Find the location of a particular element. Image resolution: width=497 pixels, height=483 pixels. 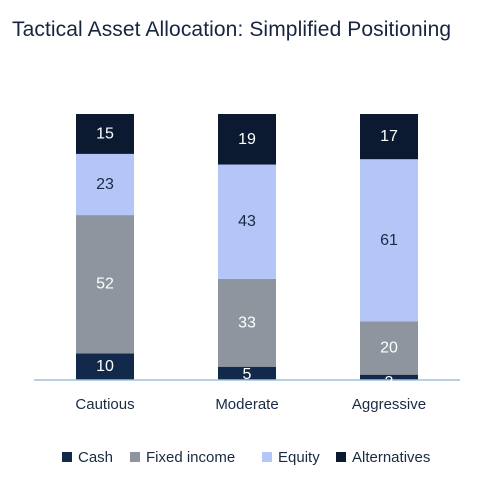

data-label-alternatives-cautious: 15 is located at coordinates (105, 133).